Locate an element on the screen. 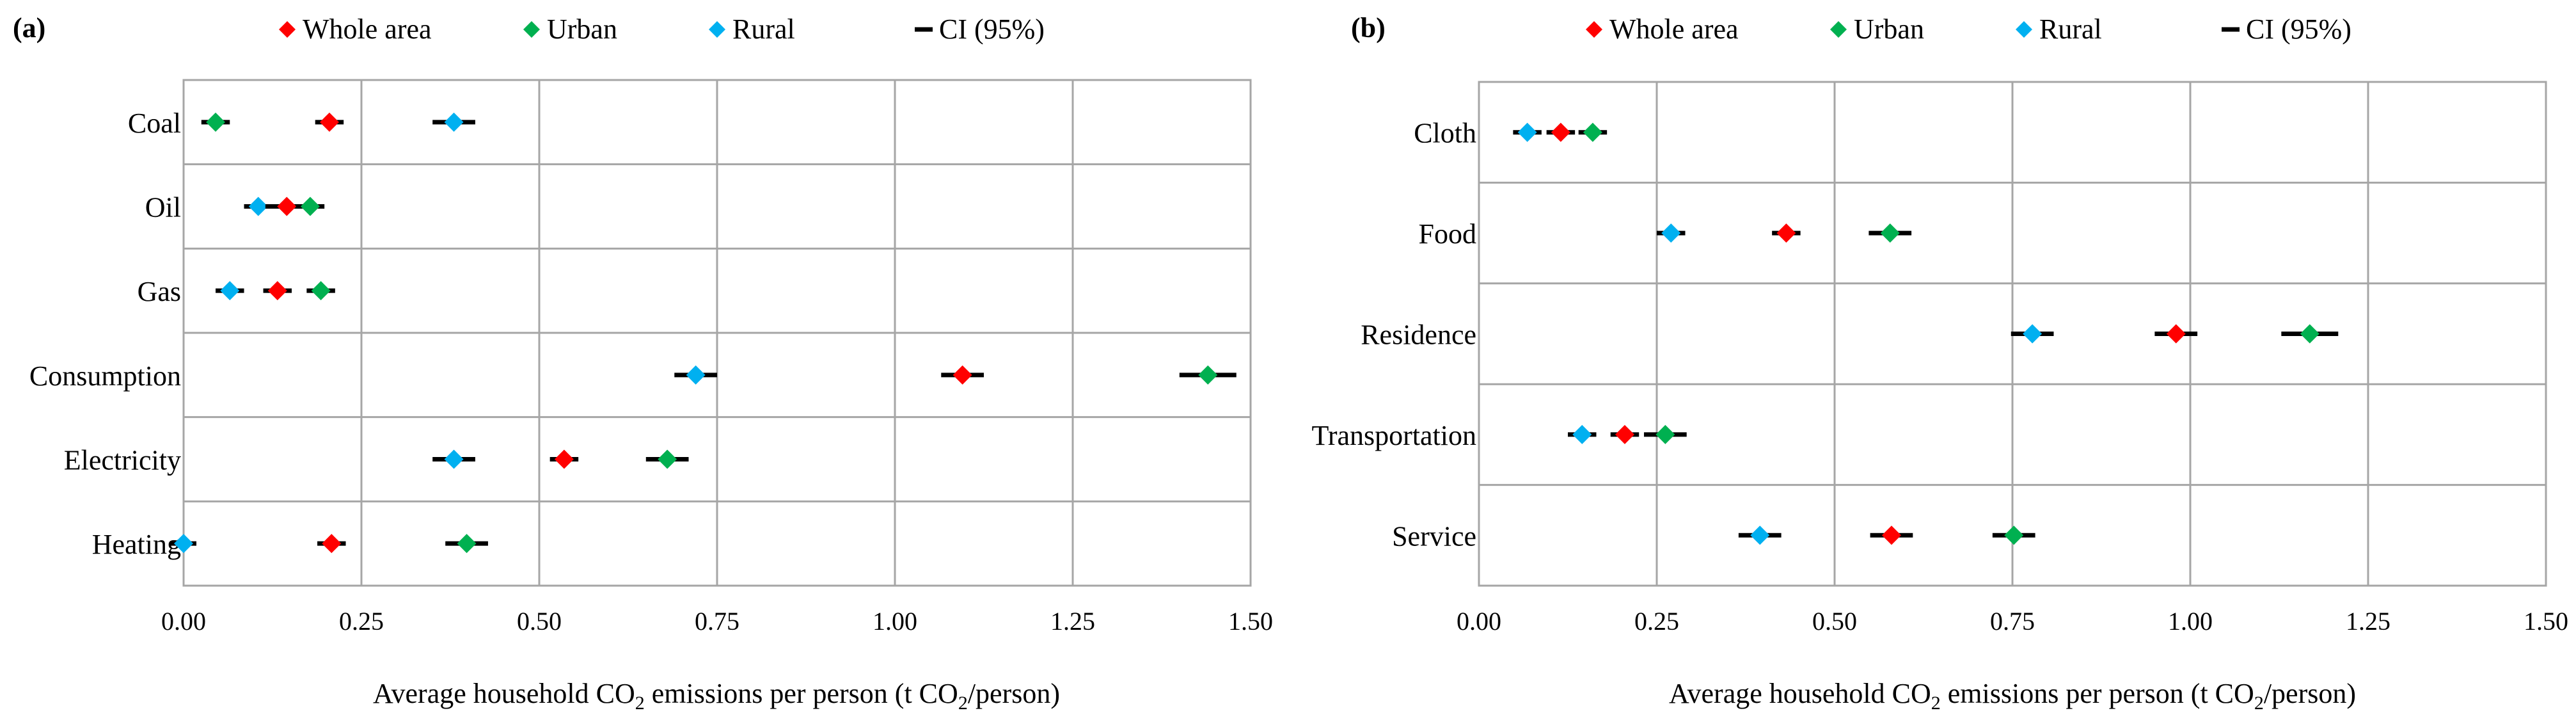 This screenshot has width=2576, height=722. category-label: Cloth is located at coordinates (1445, 133).